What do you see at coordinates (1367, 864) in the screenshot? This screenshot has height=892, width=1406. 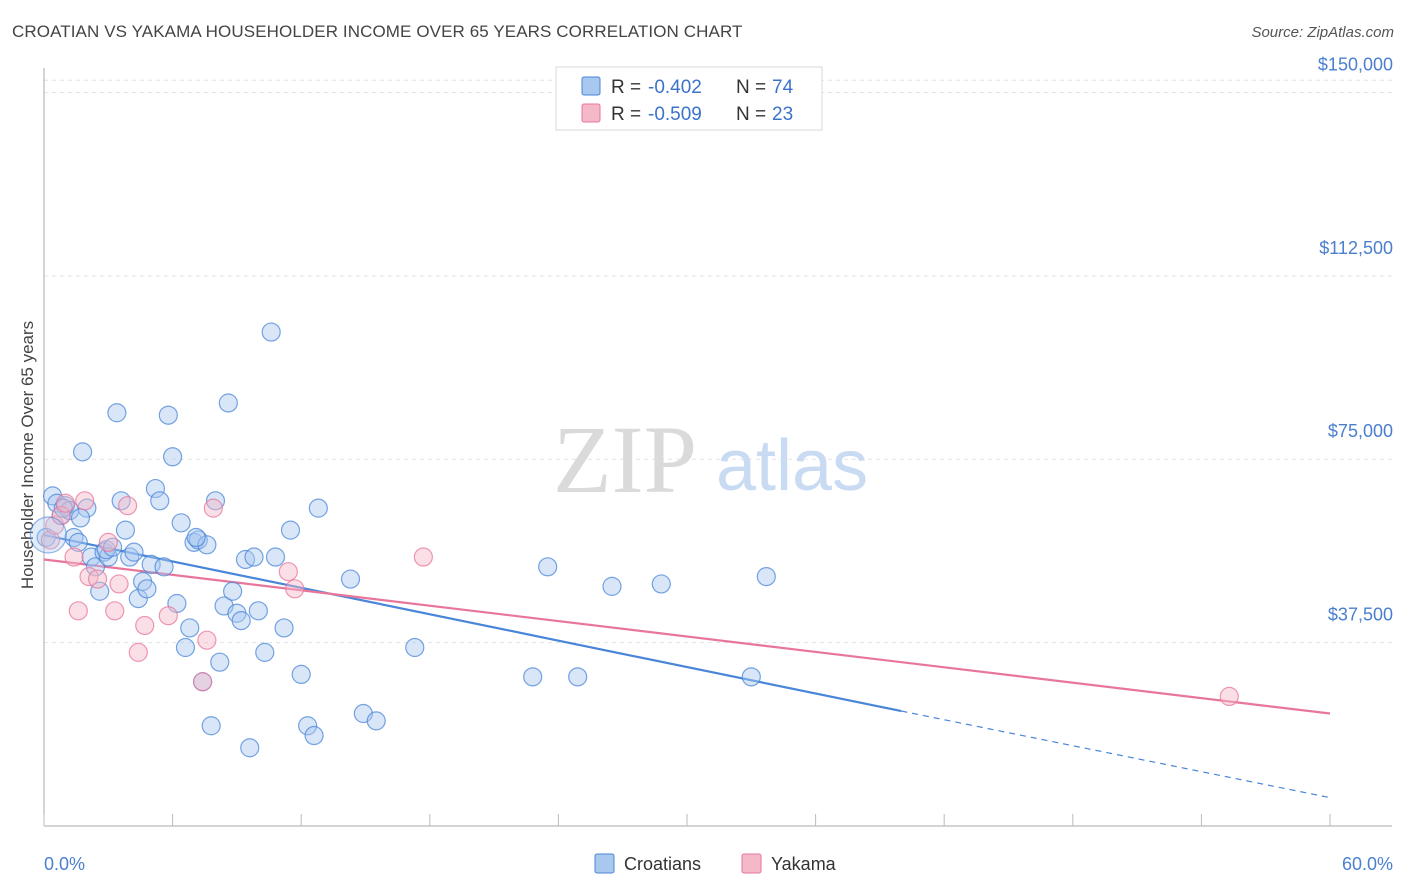 I see `x-tick-label-1: 60.0%` at bounding box center [1367, 864].